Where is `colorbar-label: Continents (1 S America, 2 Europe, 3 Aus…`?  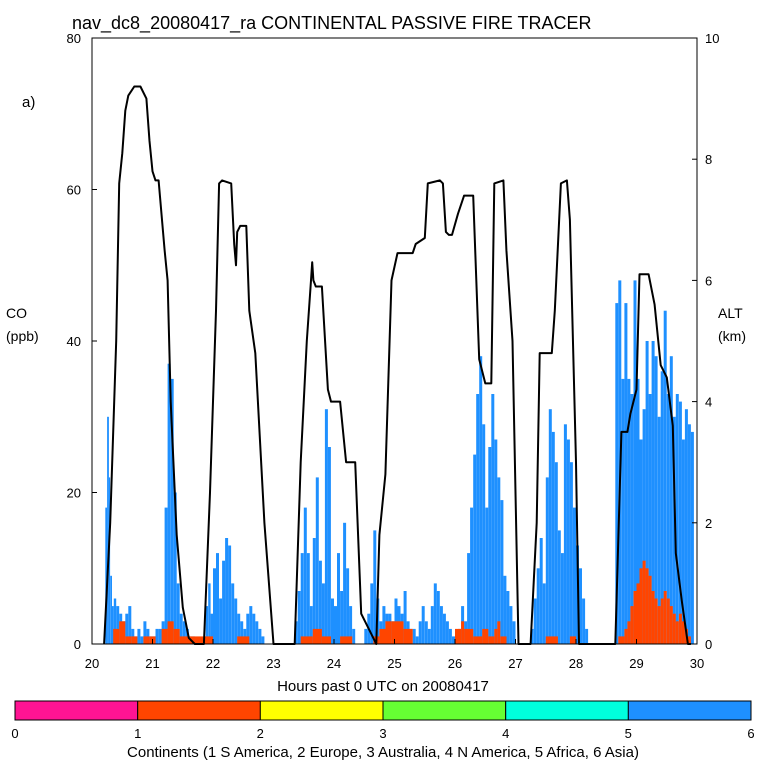 colorbar-label: Continents (1 S America, 2 Europe, 3 Aus… is located at coordinates (383, 752).